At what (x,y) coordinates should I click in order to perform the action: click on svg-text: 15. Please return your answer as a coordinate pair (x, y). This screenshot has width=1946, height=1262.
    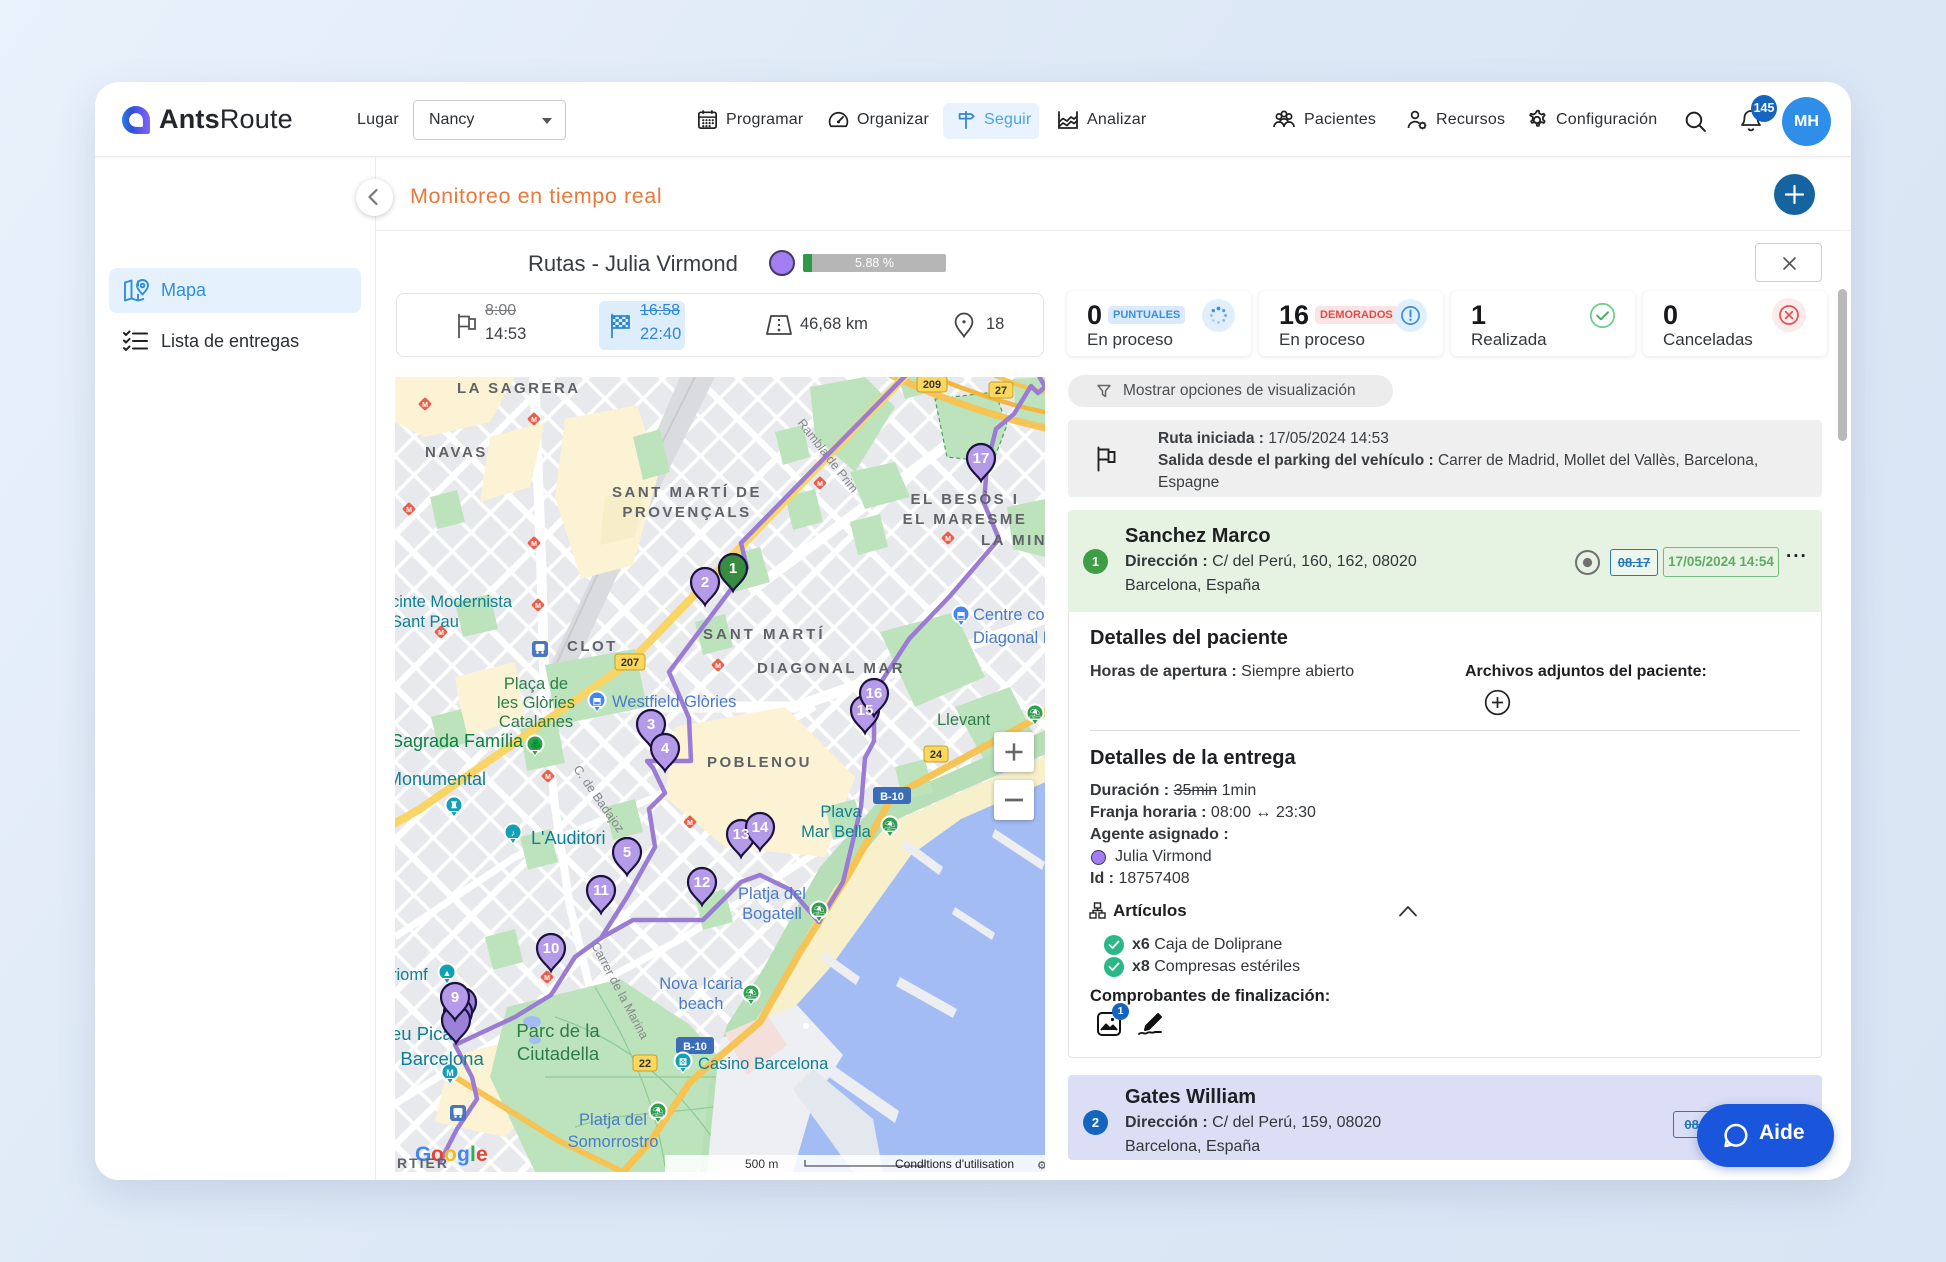
    Looking at the image, I should click on (865, 710).